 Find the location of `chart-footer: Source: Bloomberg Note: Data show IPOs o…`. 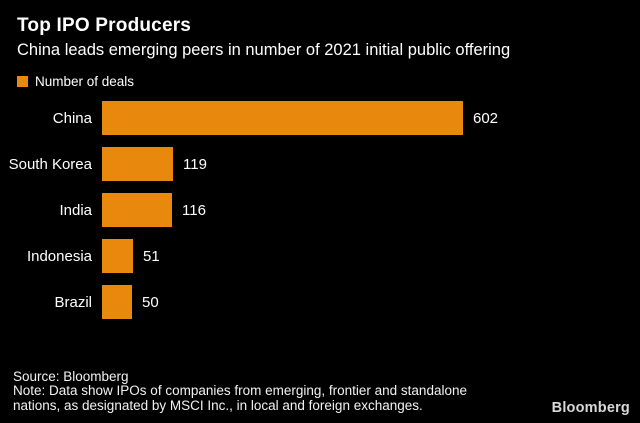

chart-footer: Source: Bloomberg Note: Data show IPOs o… is located at coordinates (240, 391).